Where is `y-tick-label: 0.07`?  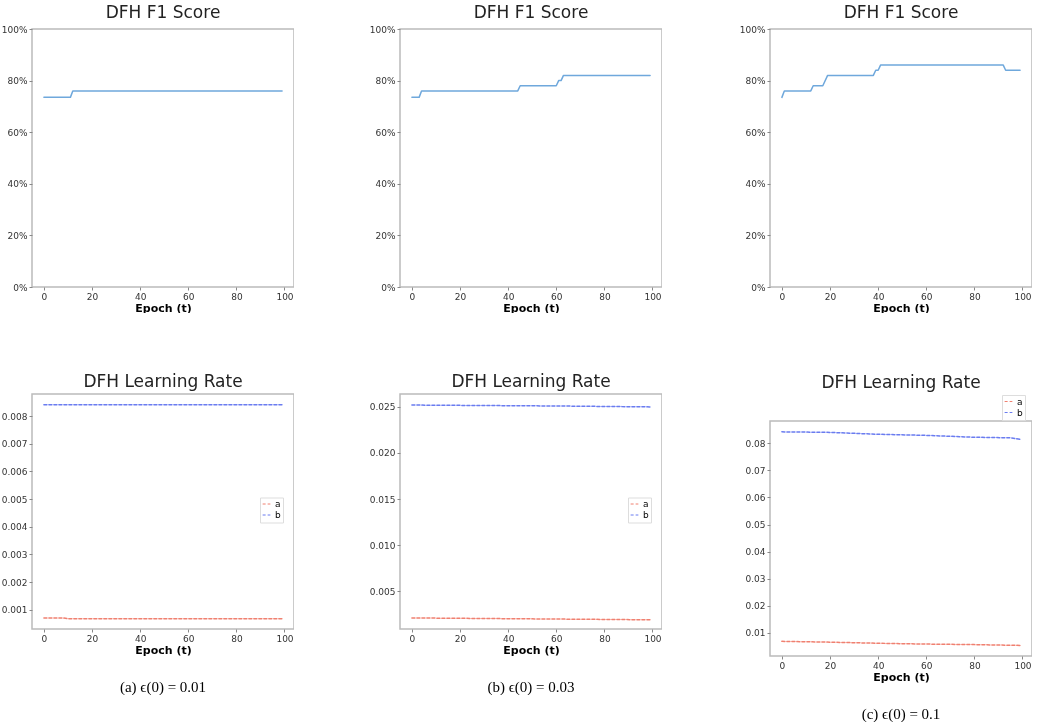
y-tick-label: 0.07 is located at coordinates (755, 470).